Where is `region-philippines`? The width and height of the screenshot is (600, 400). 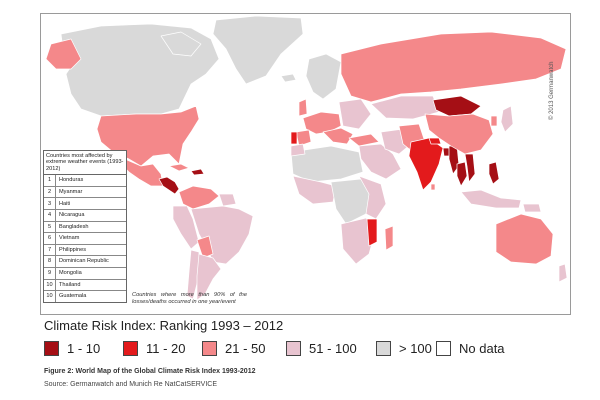 region-philippines is located at coordinates (494, 173).